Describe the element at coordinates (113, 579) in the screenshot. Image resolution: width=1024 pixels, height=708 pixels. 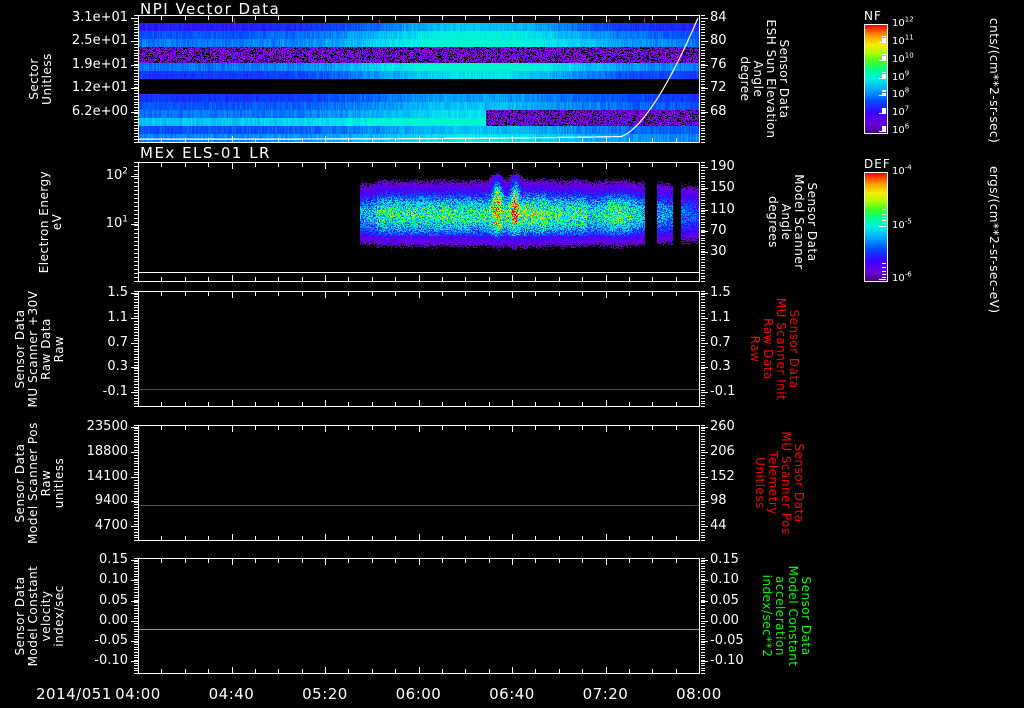
I see `panel-5-ylabel-left-1: 0.10` at that location.